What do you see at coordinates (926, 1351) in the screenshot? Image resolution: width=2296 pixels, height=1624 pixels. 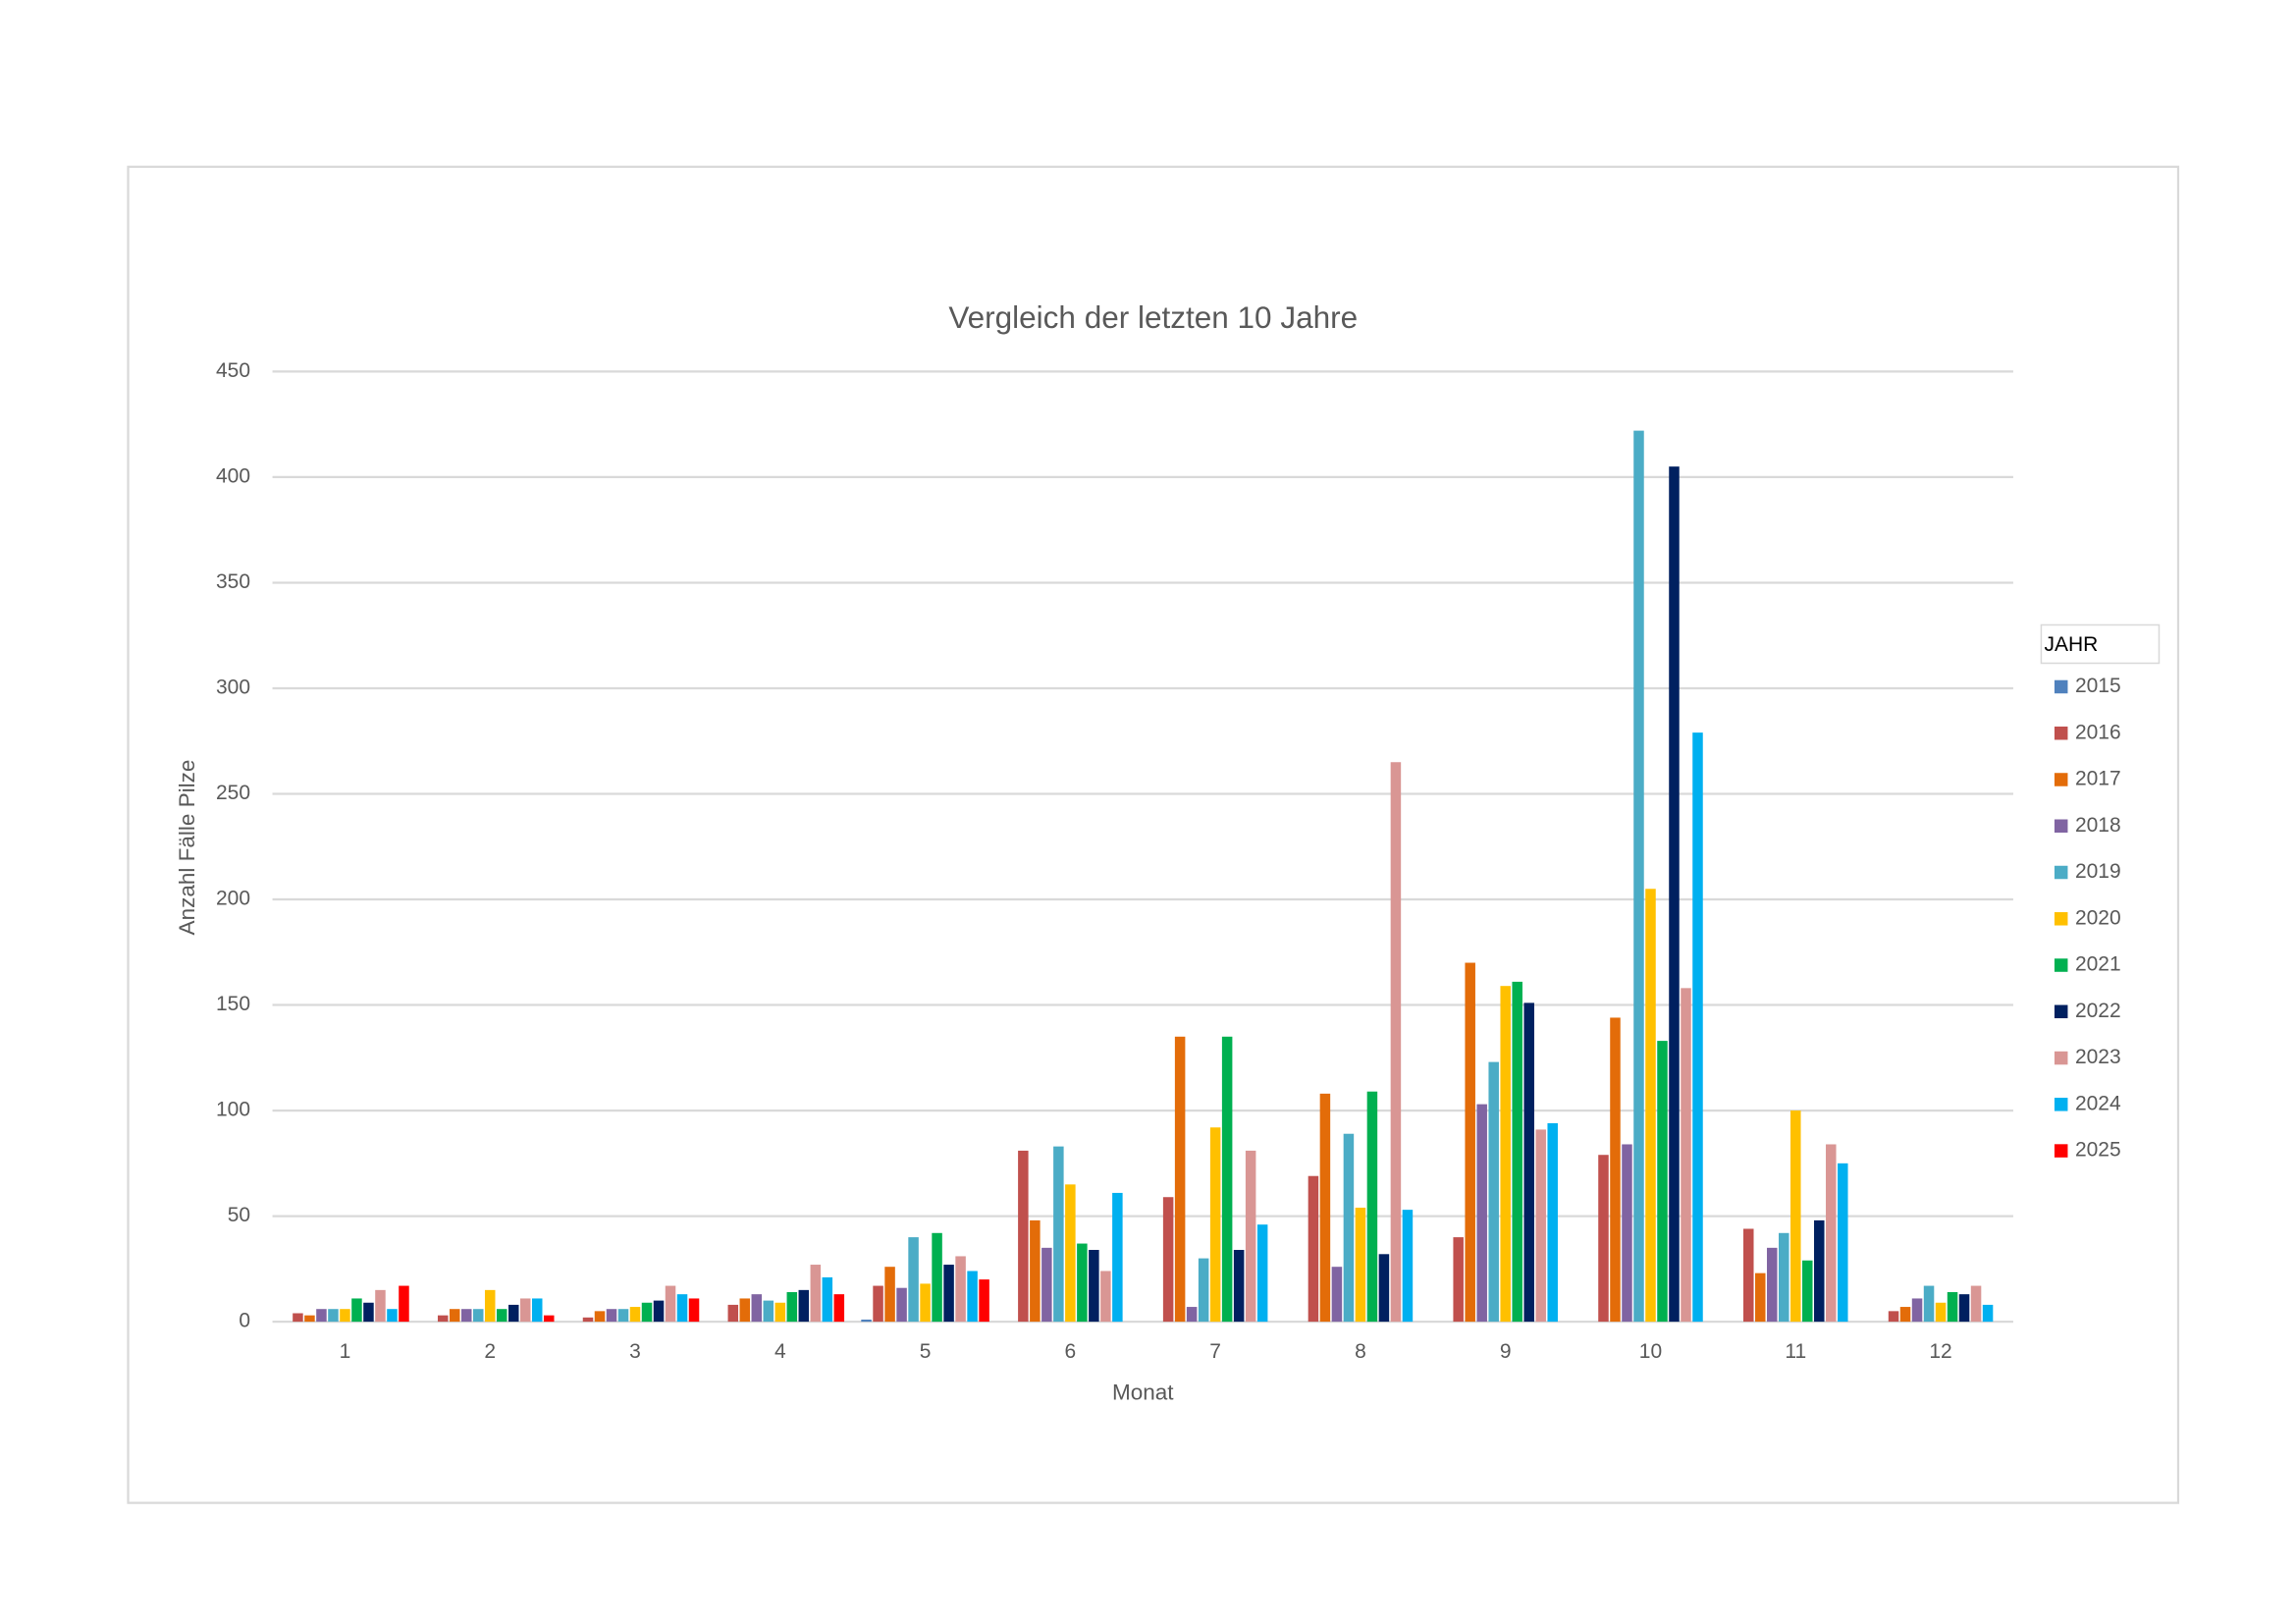 I see `x-tick-label: 5` at bounding box center [926, 1351].